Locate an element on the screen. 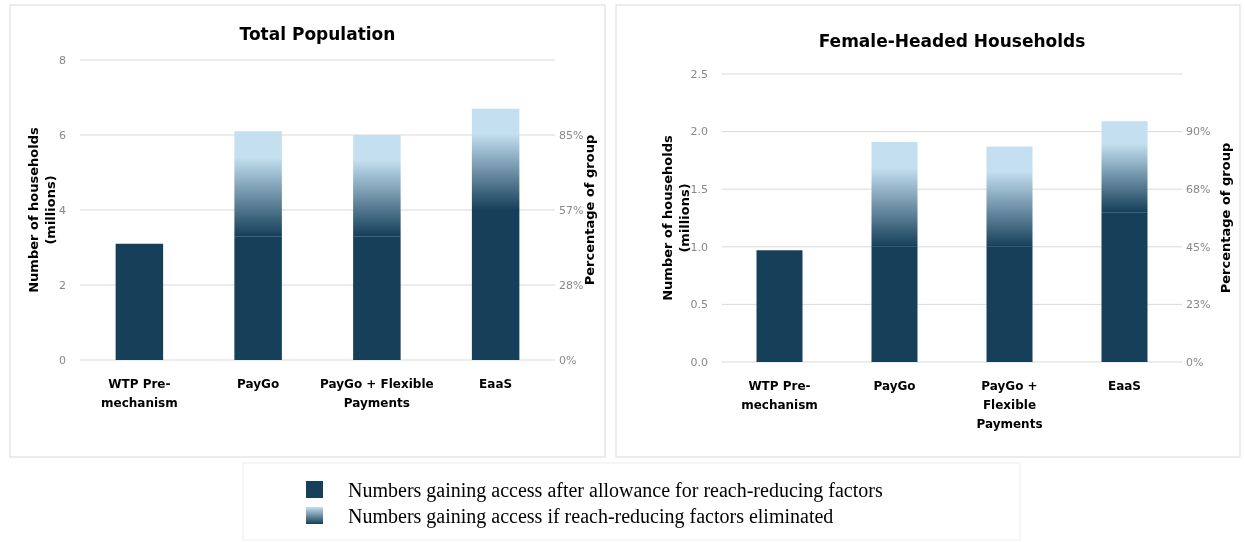  y-tick-label: 0.5 is located at coordinates (699, 305).